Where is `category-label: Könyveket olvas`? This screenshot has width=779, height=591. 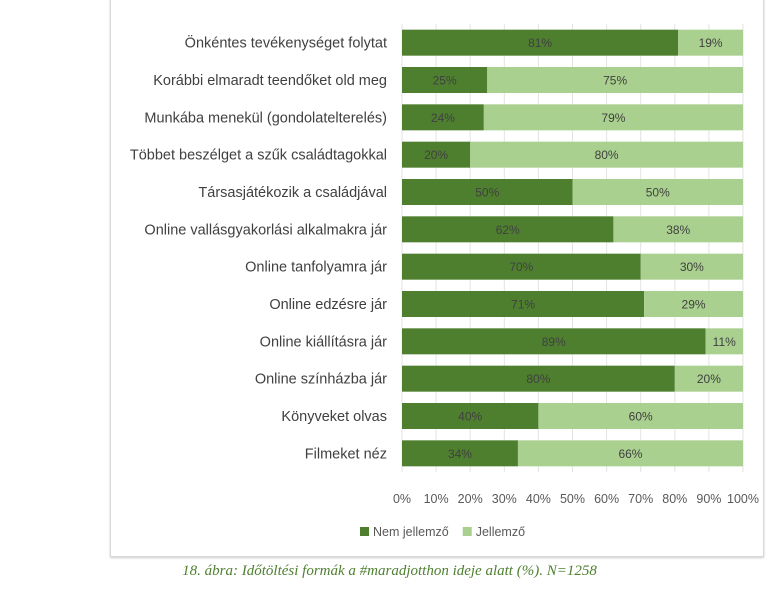 category-label: Könyveket olvas is located at coordinates (334, 417).